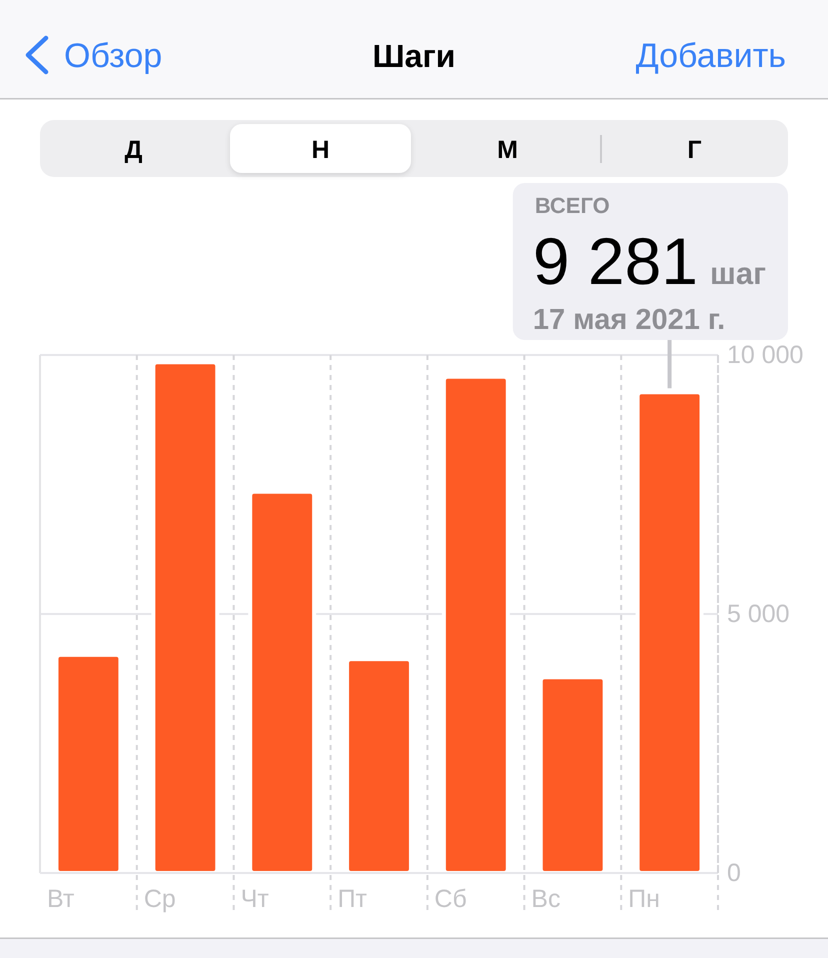  What do you see at coordinates (133, 150) in the screenshot?
I see `text: Д` at bounding box center [133, 150].